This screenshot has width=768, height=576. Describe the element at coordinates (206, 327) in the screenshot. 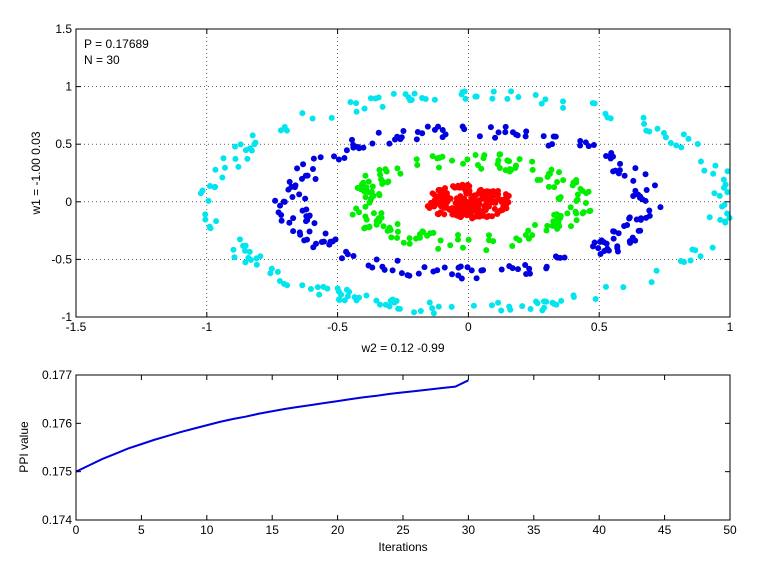

I see `scatter-x-tick-label: -1` at that location.